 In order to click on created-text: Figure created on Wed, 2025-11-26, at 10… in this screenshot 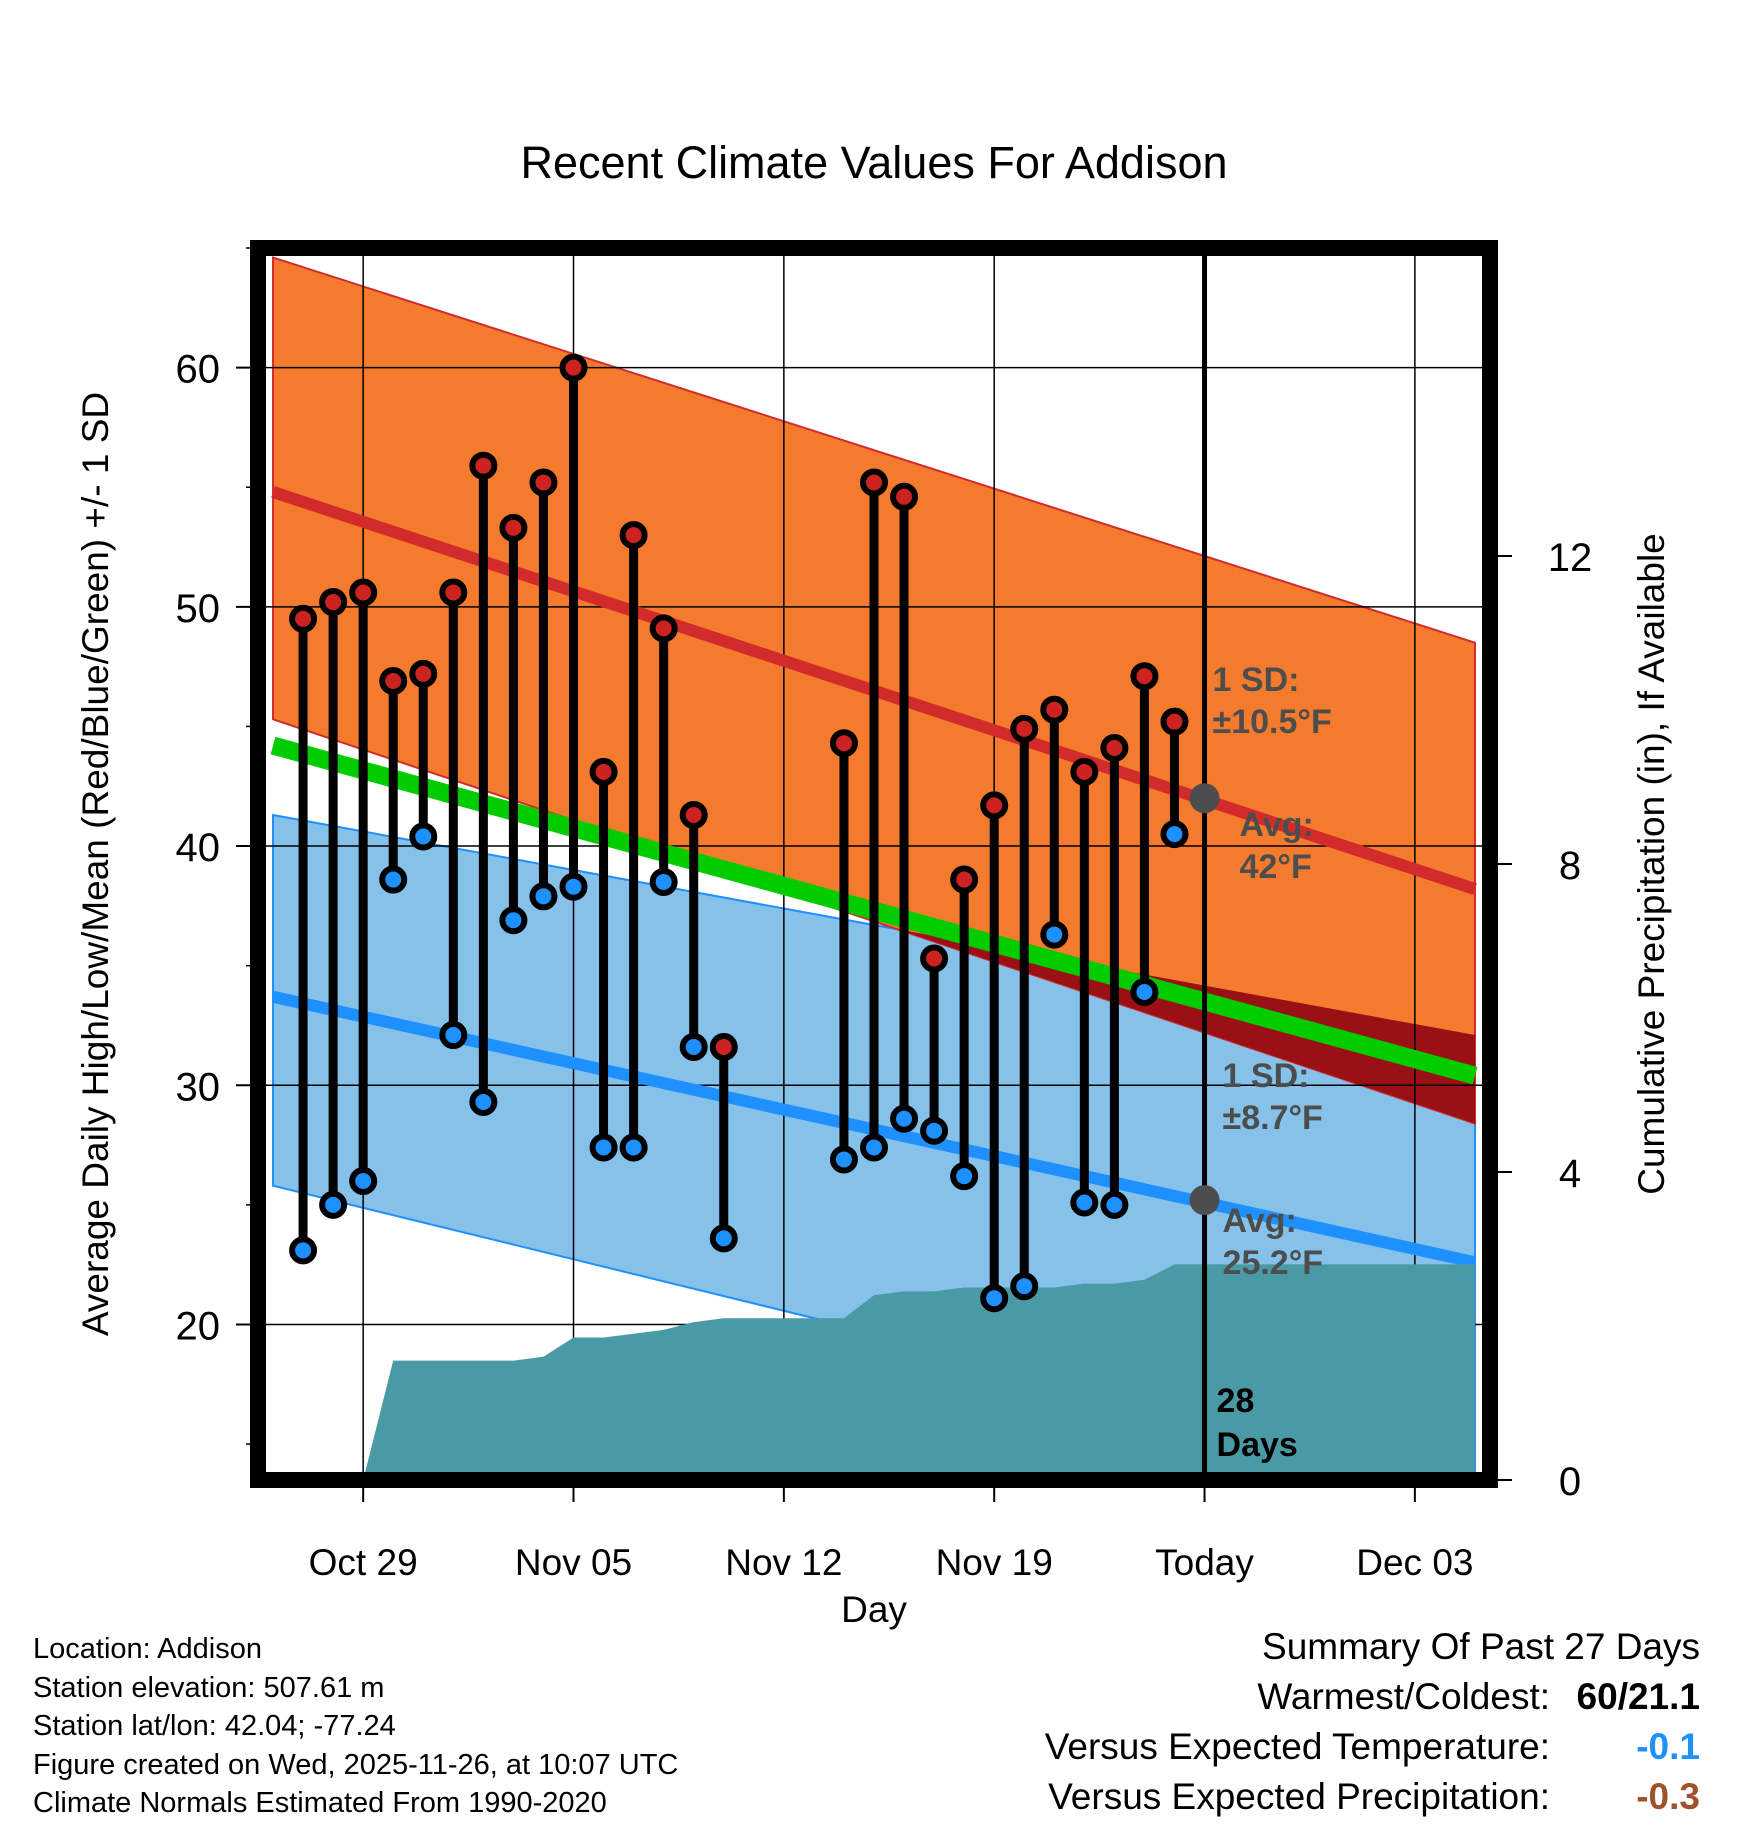, I will do `click(356, 1764)`.